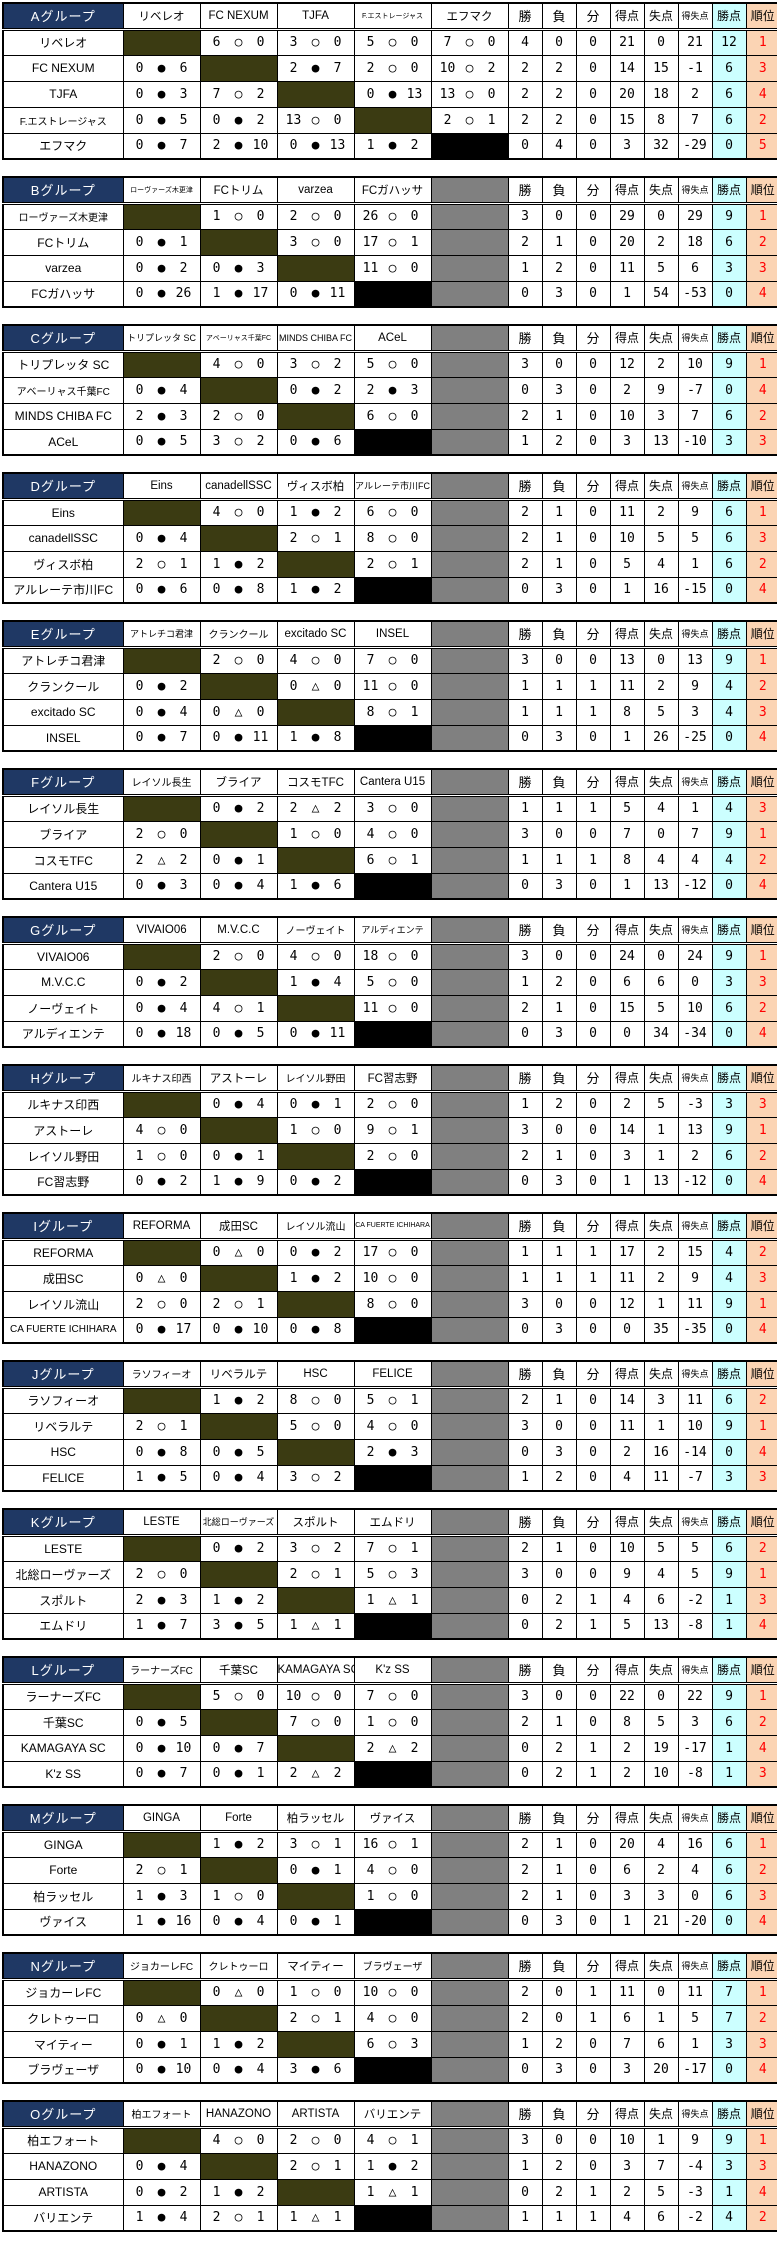  Describe the element at coordinates (293, 1992) in the screenshot. I see `score-for: 1` at that location.